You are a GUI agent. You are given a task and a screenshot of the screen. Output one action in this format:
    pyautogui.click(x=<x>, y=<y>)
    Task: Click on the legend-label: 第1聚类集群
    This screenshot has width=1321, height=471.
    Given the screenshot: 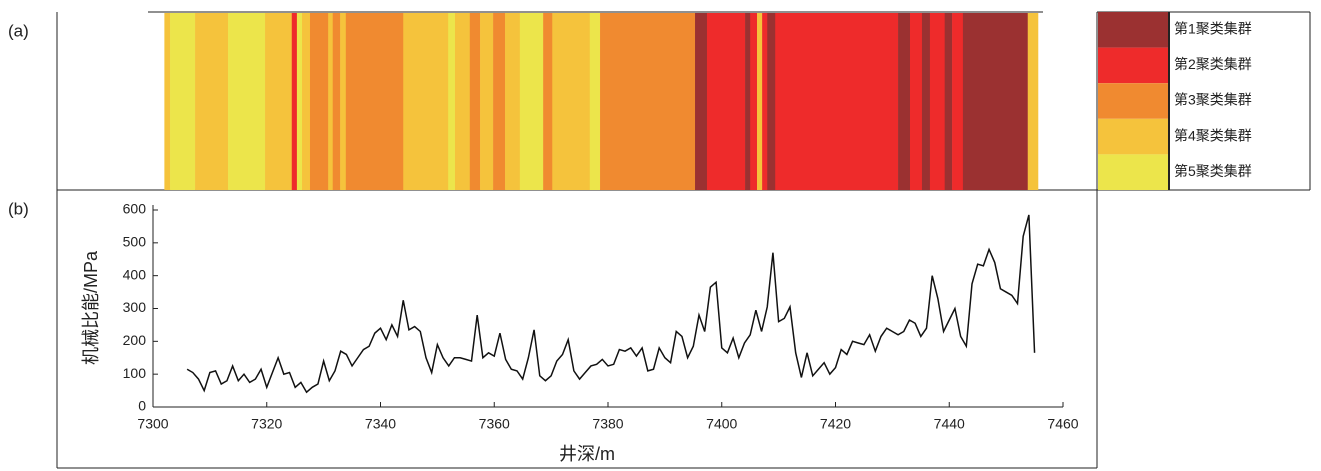 What is the action you would take?
    pyautogui.click(x=1213, y=29)
    